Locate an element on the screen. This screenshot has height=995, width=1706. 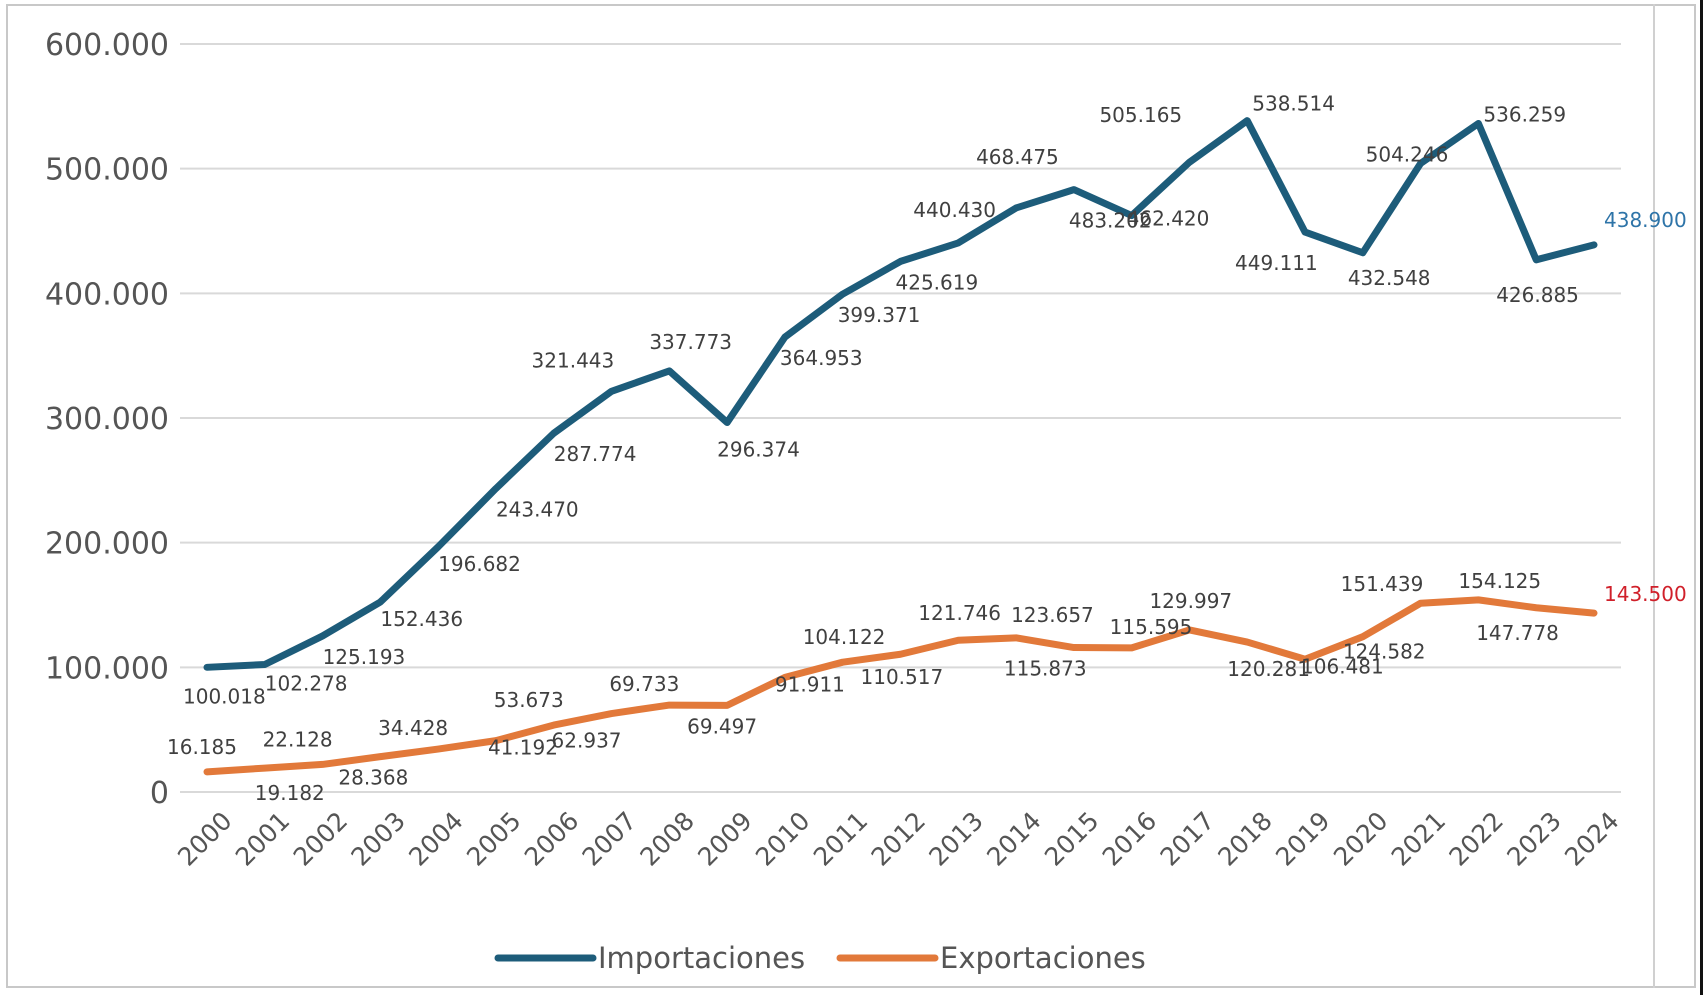
data-label: 449.111 is located at coordinates (1276, 263).